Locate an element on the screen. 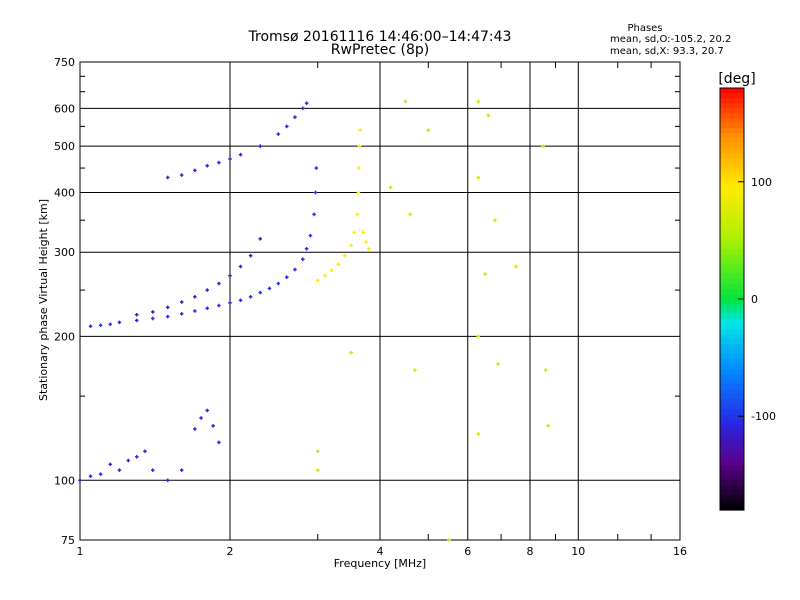  chart-title: Tromsø 20161116 14:46:00–14:47:43 is located at coordinates (380, 37).